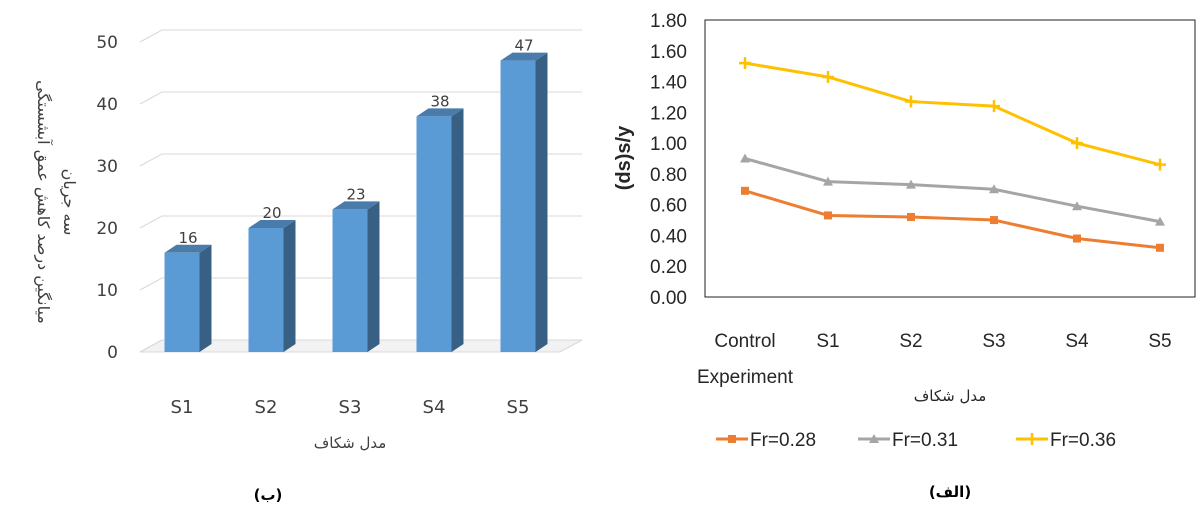 The width and height of the screenshot is (1203, 508). I want to click on legend-item: Fr=0.31, so click(908, 440).